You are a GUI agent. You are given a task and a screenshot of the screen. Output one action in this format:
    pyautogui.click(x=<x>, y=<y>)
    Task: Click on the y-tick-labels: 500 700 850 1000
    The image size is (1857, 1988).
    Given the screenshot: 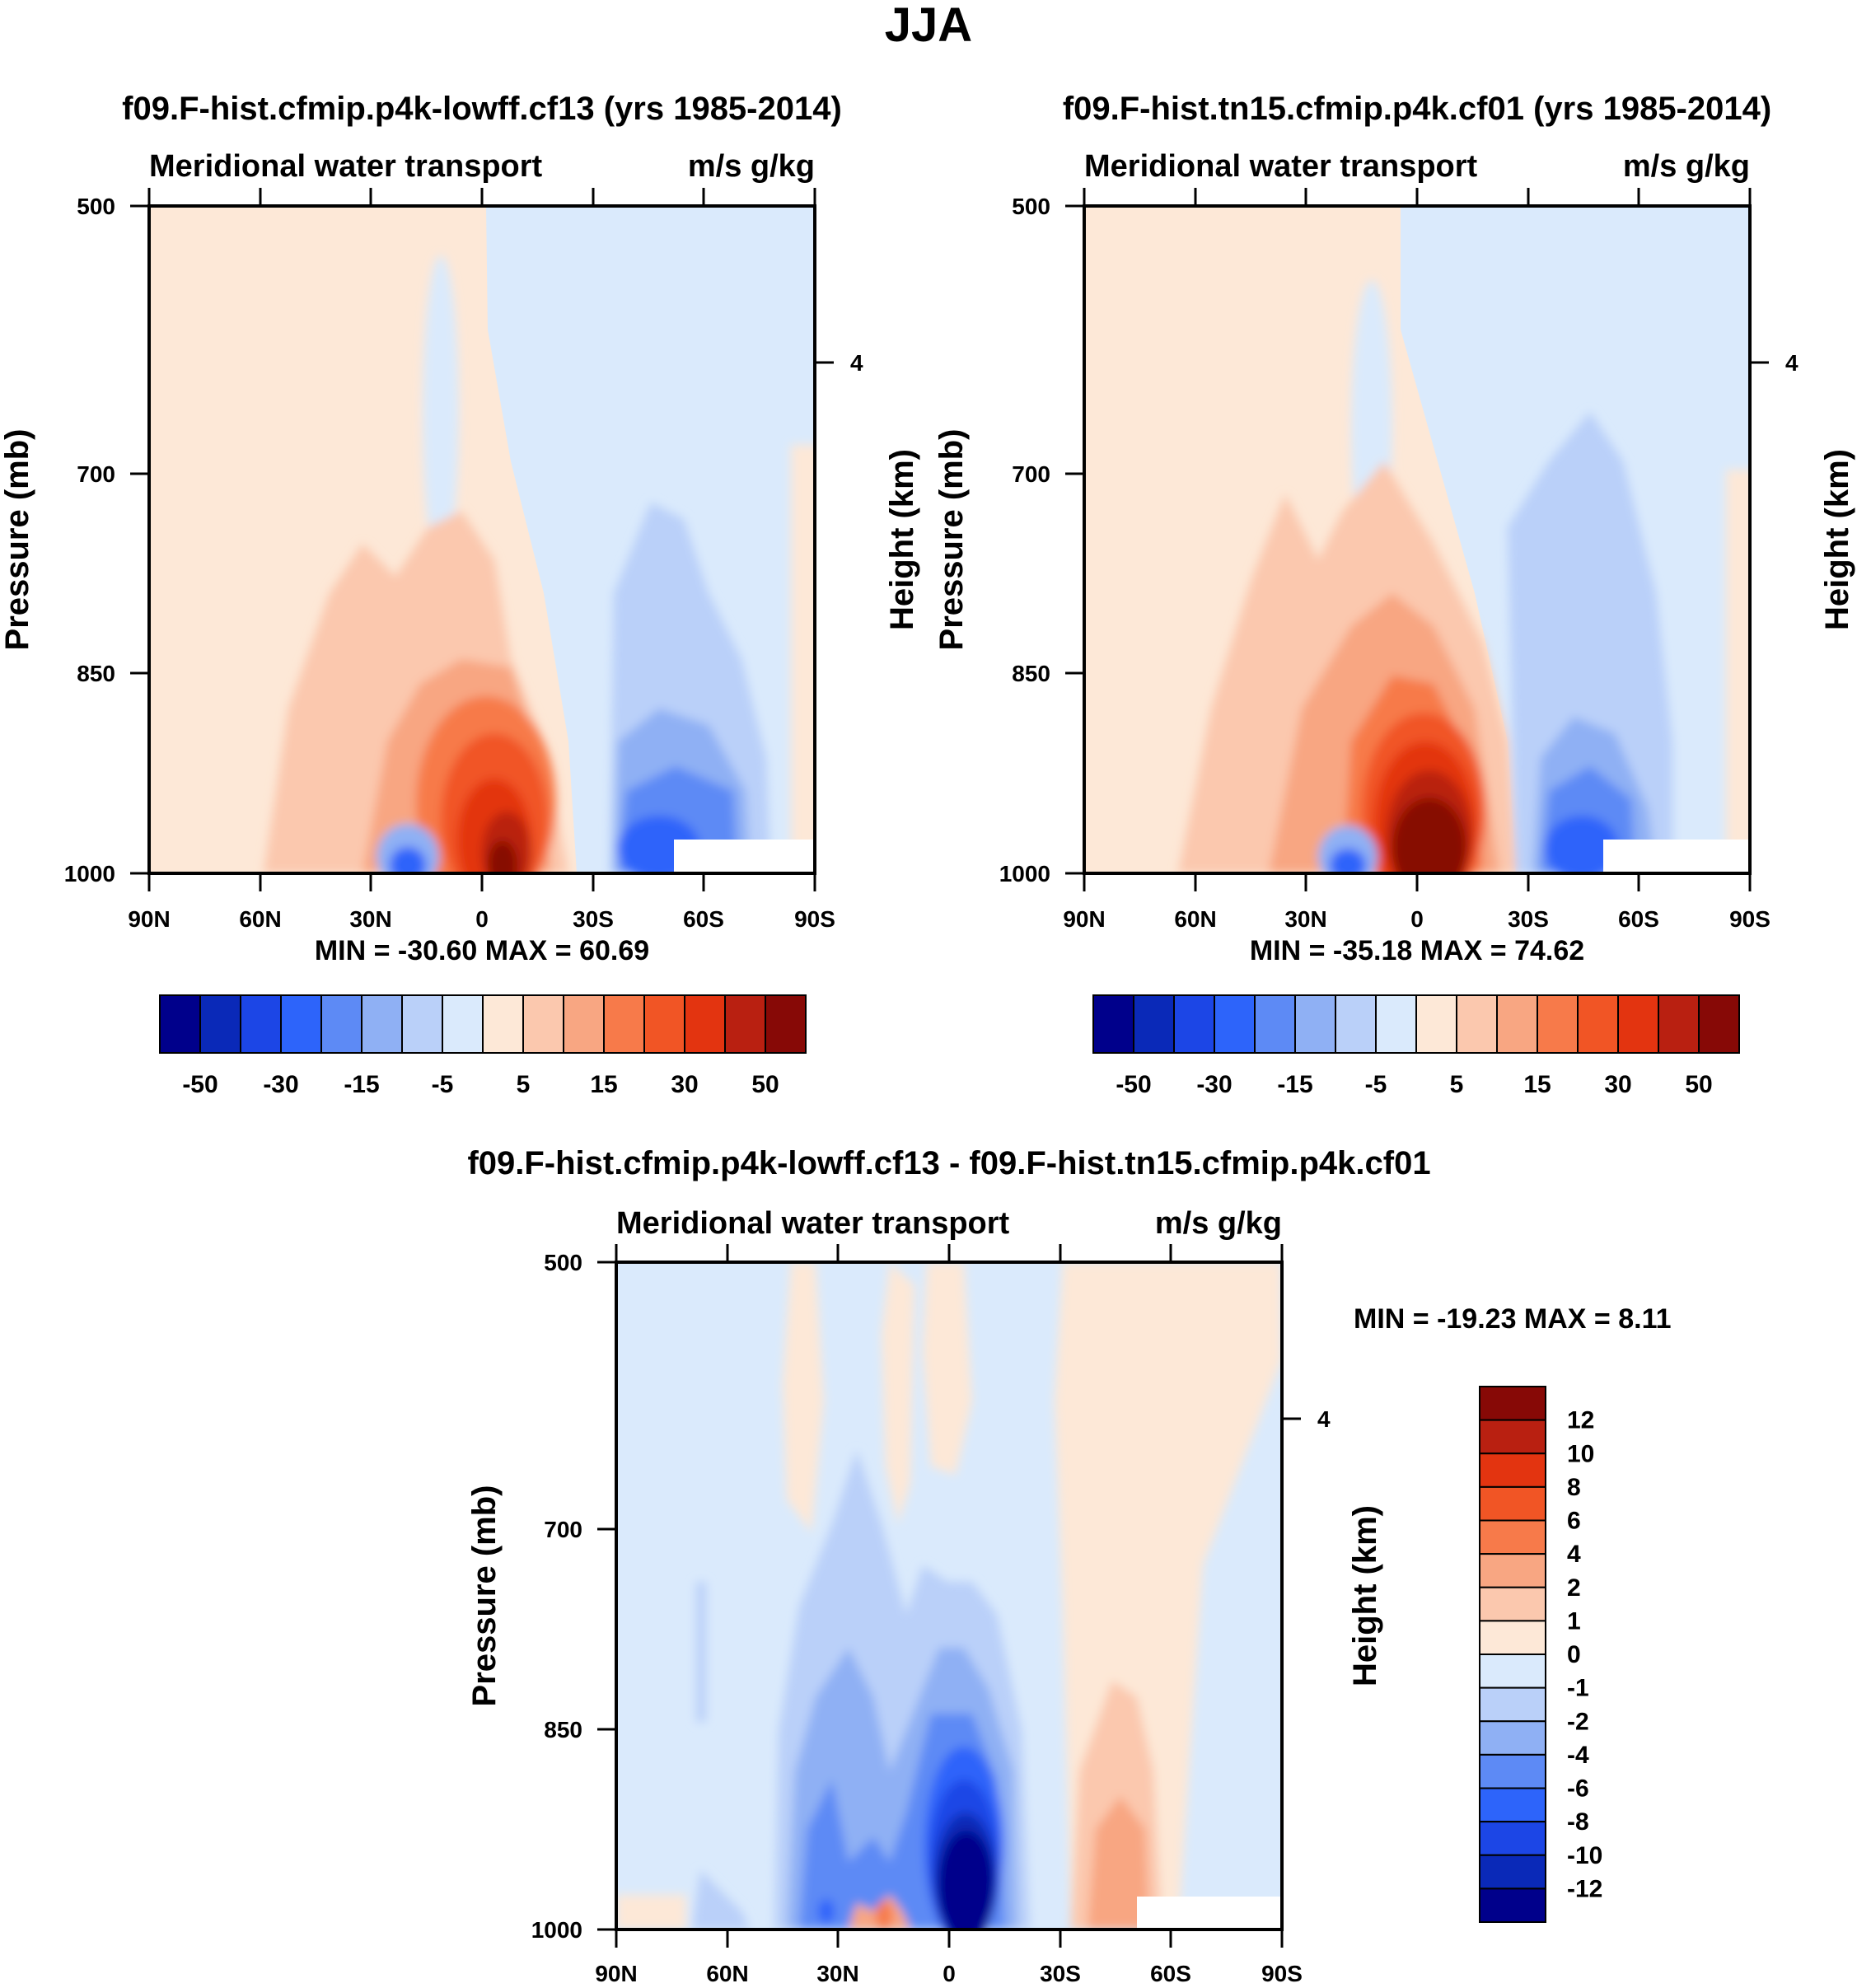 What is the action you would take?
    pyautogui.click(x=89, y=540)
    